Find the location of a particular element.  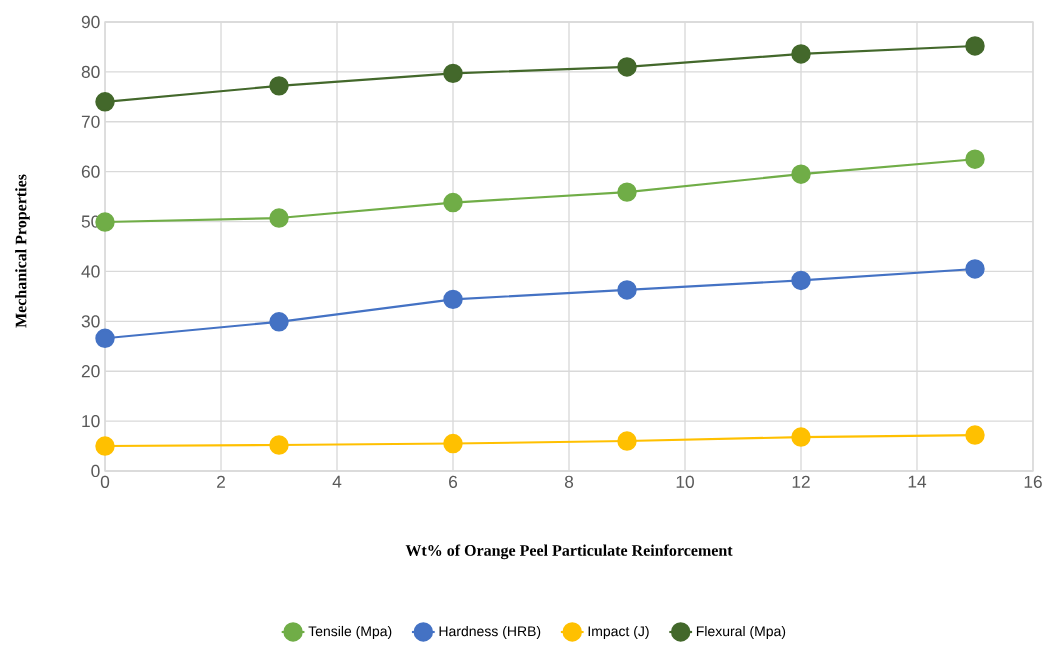

x-tick-label: 8 is located at coordinates (569, 481).